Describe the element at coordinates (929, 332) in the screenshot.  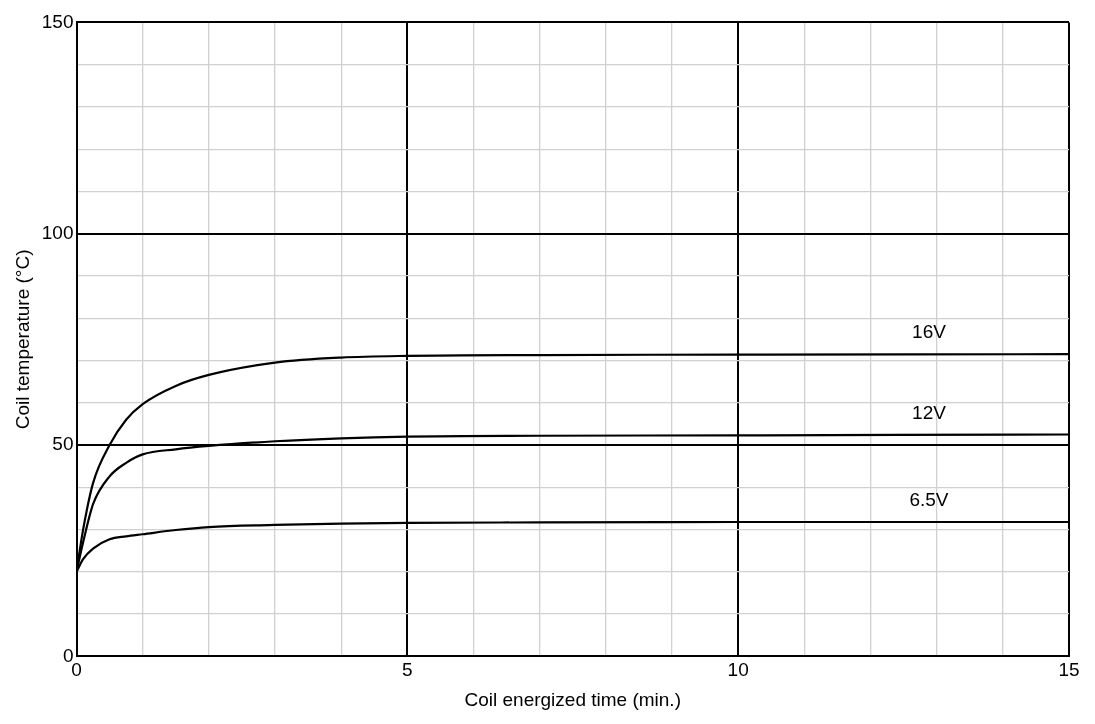
I see `series-label: 16V` at that location.